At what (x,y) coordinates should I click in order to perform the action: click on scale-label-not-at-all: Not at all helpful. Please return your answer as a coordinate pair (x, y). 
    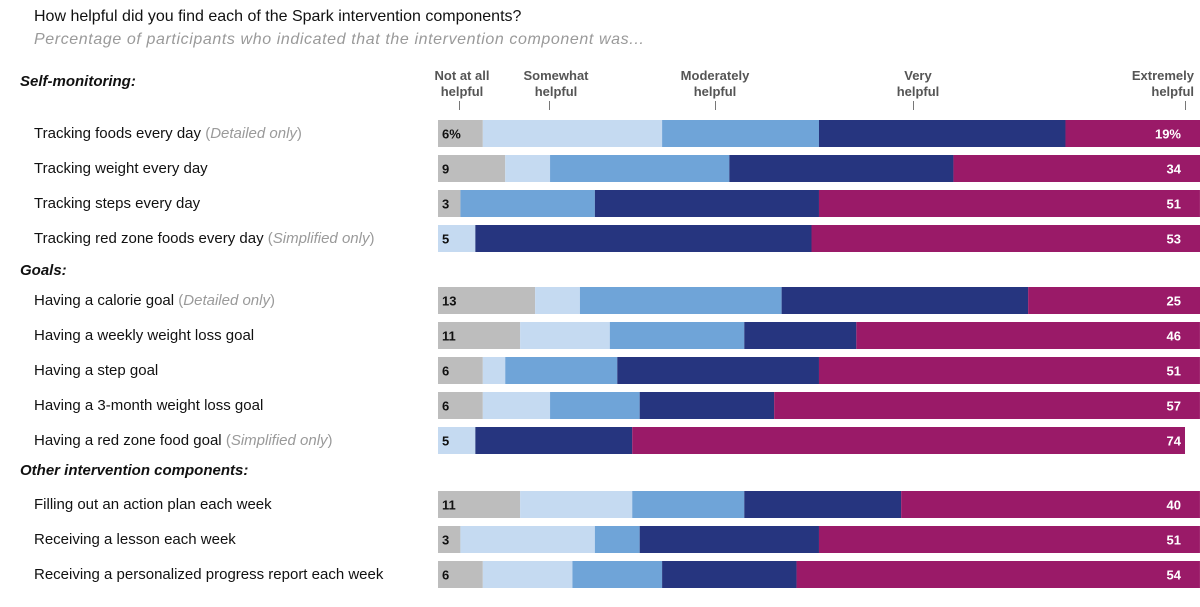
    Looking at the image, I should click on (462, 84).